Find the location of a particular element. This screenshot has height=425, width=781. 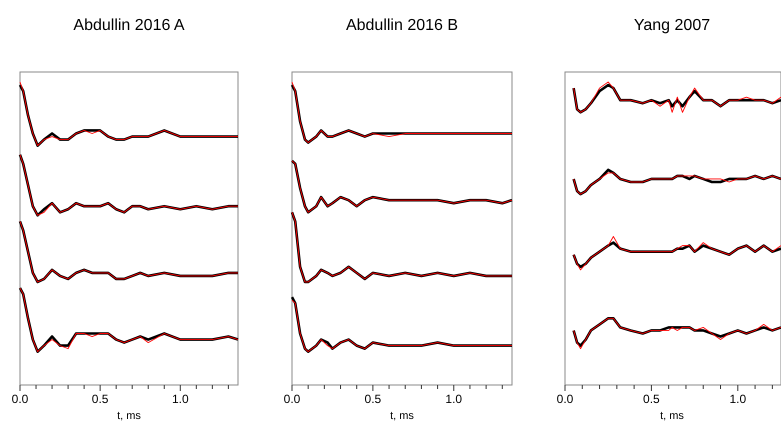

chart-title: Yang 2007 is located at coordinates (672, 25).